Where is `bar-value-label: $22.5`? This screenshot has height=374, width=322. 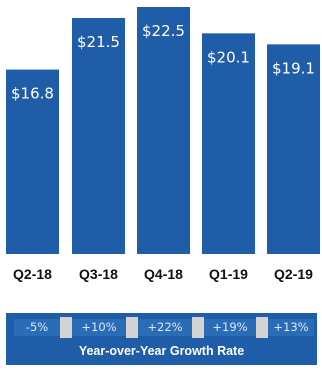
bar-value-label: $22.5 is located at coordinates (163, 31).